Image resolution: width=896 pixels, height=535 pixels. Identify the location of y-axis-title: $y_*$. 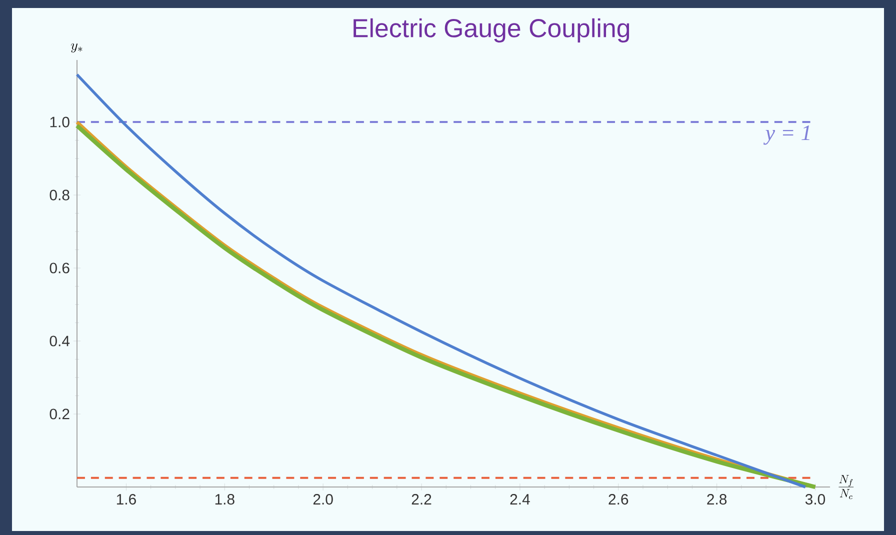
(76, 48).